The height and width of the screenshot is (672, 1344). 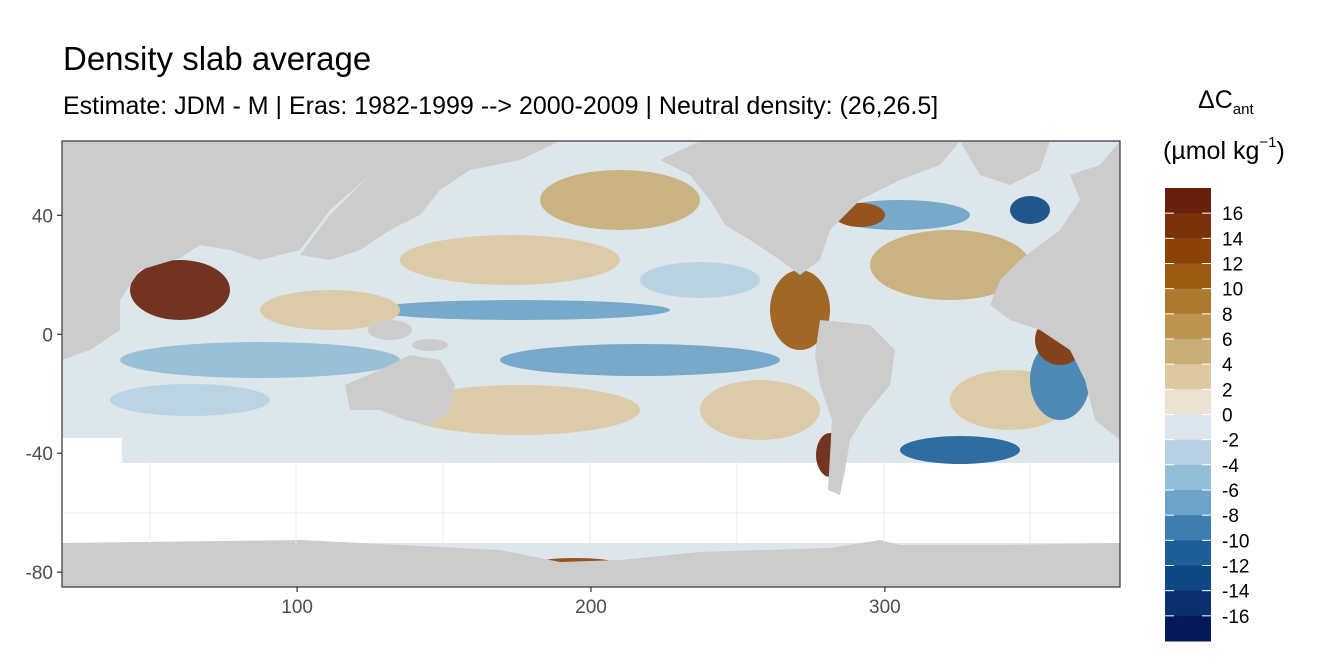 I want to click on legend-unit-sup: −1, so click(x=1268, y=142).